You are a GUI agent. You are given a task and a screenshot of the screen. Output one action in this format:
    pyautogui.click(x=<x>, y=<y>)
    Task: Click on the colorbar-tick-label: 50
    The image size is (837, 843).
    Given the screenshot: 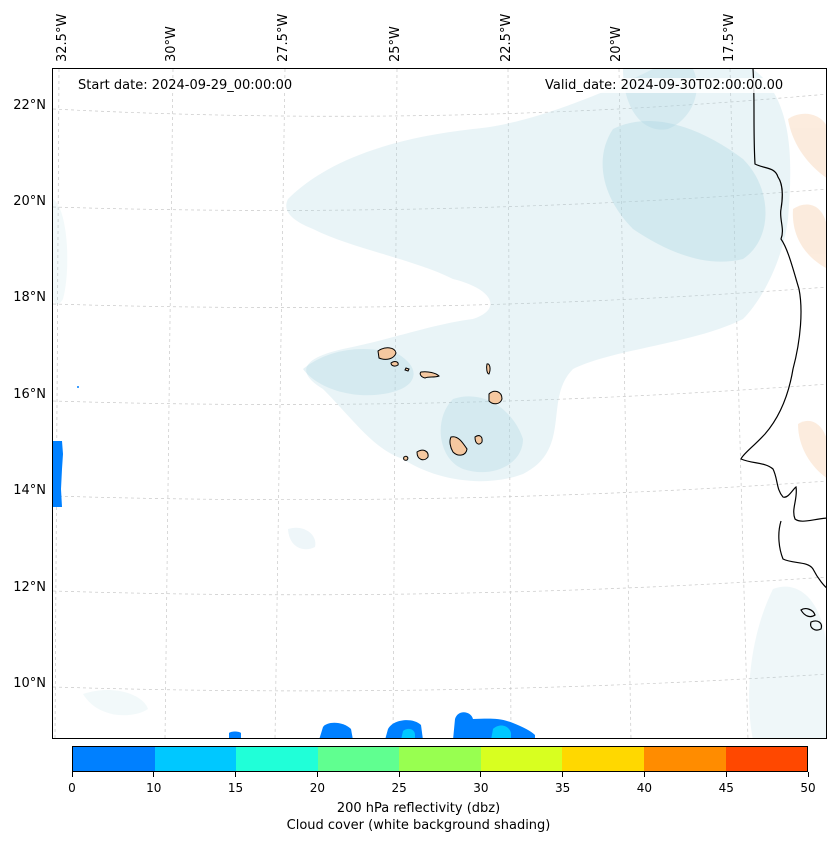 What is the action you would take?
    pyautogui.click(x=808, y=788)
    